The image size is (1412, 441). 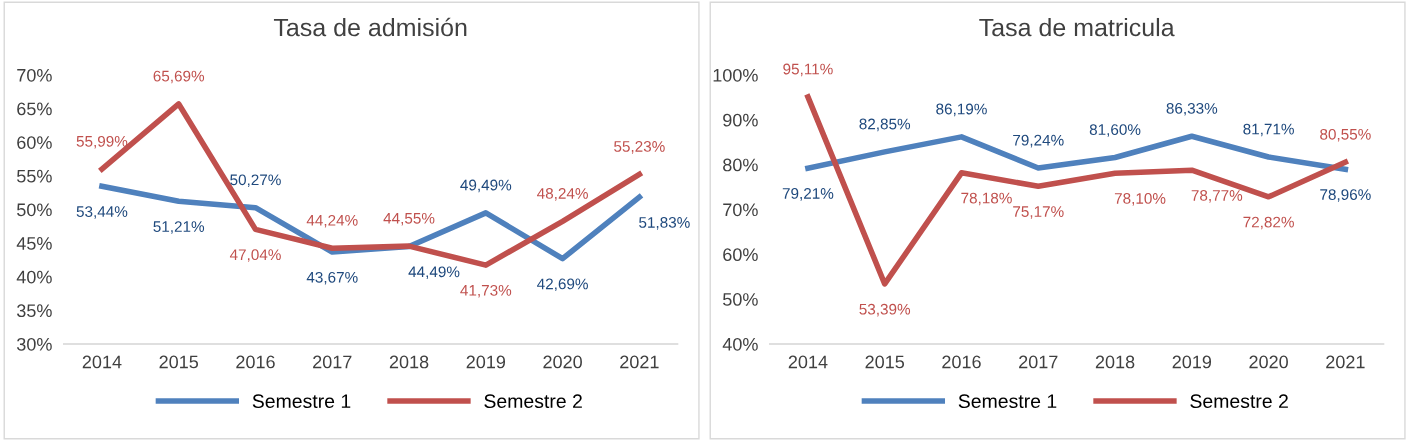 What do you see at coordinates (34, 344) in the screenshot?
I see `y-tick-label: 30%` at bounding box center [34, 344].